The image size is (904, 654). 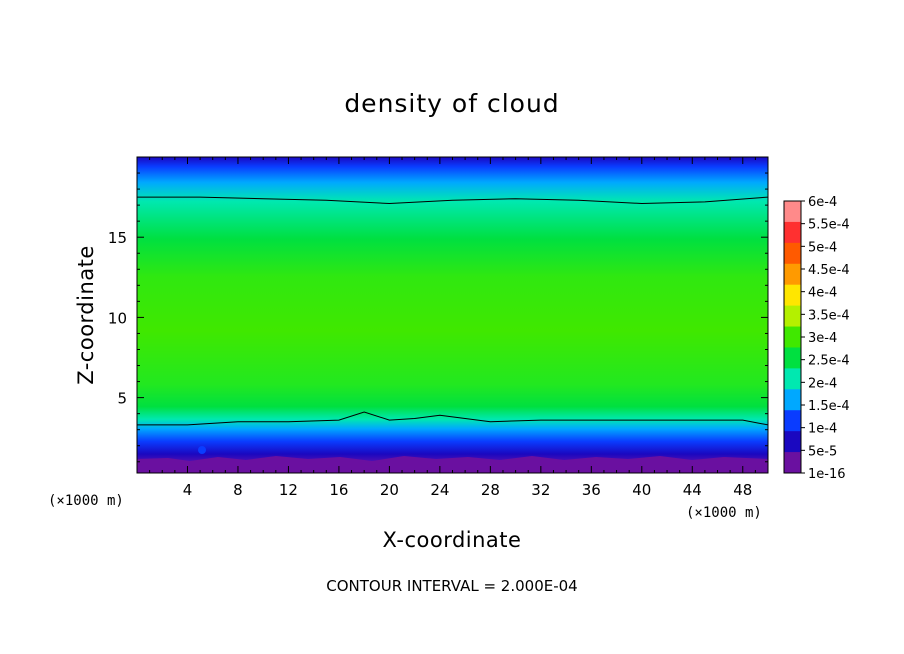 What do you see at coordinates (117, 238) in the screenshot?
I see `y-tick-label: 15` at bounding box center [117, 238].